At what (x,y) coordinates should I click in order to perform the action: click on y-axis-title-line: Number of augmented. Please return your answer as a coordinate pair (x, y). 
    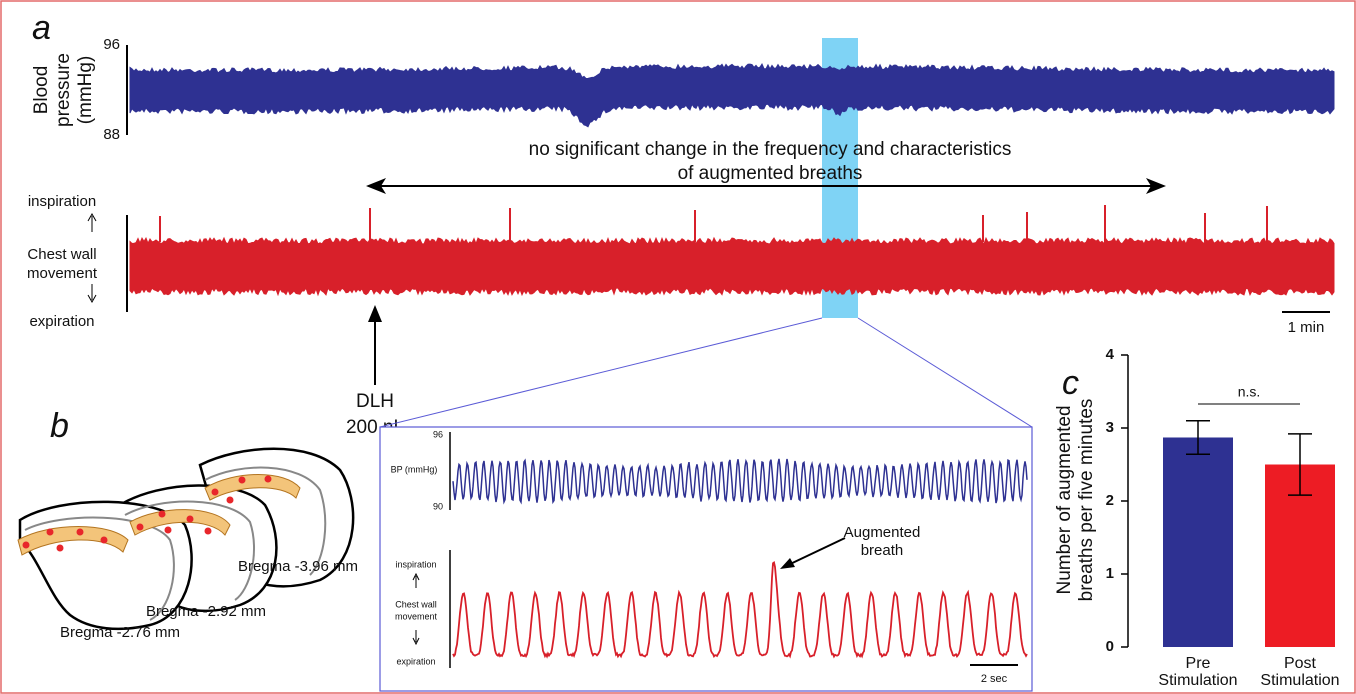
    Looking at the image, I should click on (1064, 499).